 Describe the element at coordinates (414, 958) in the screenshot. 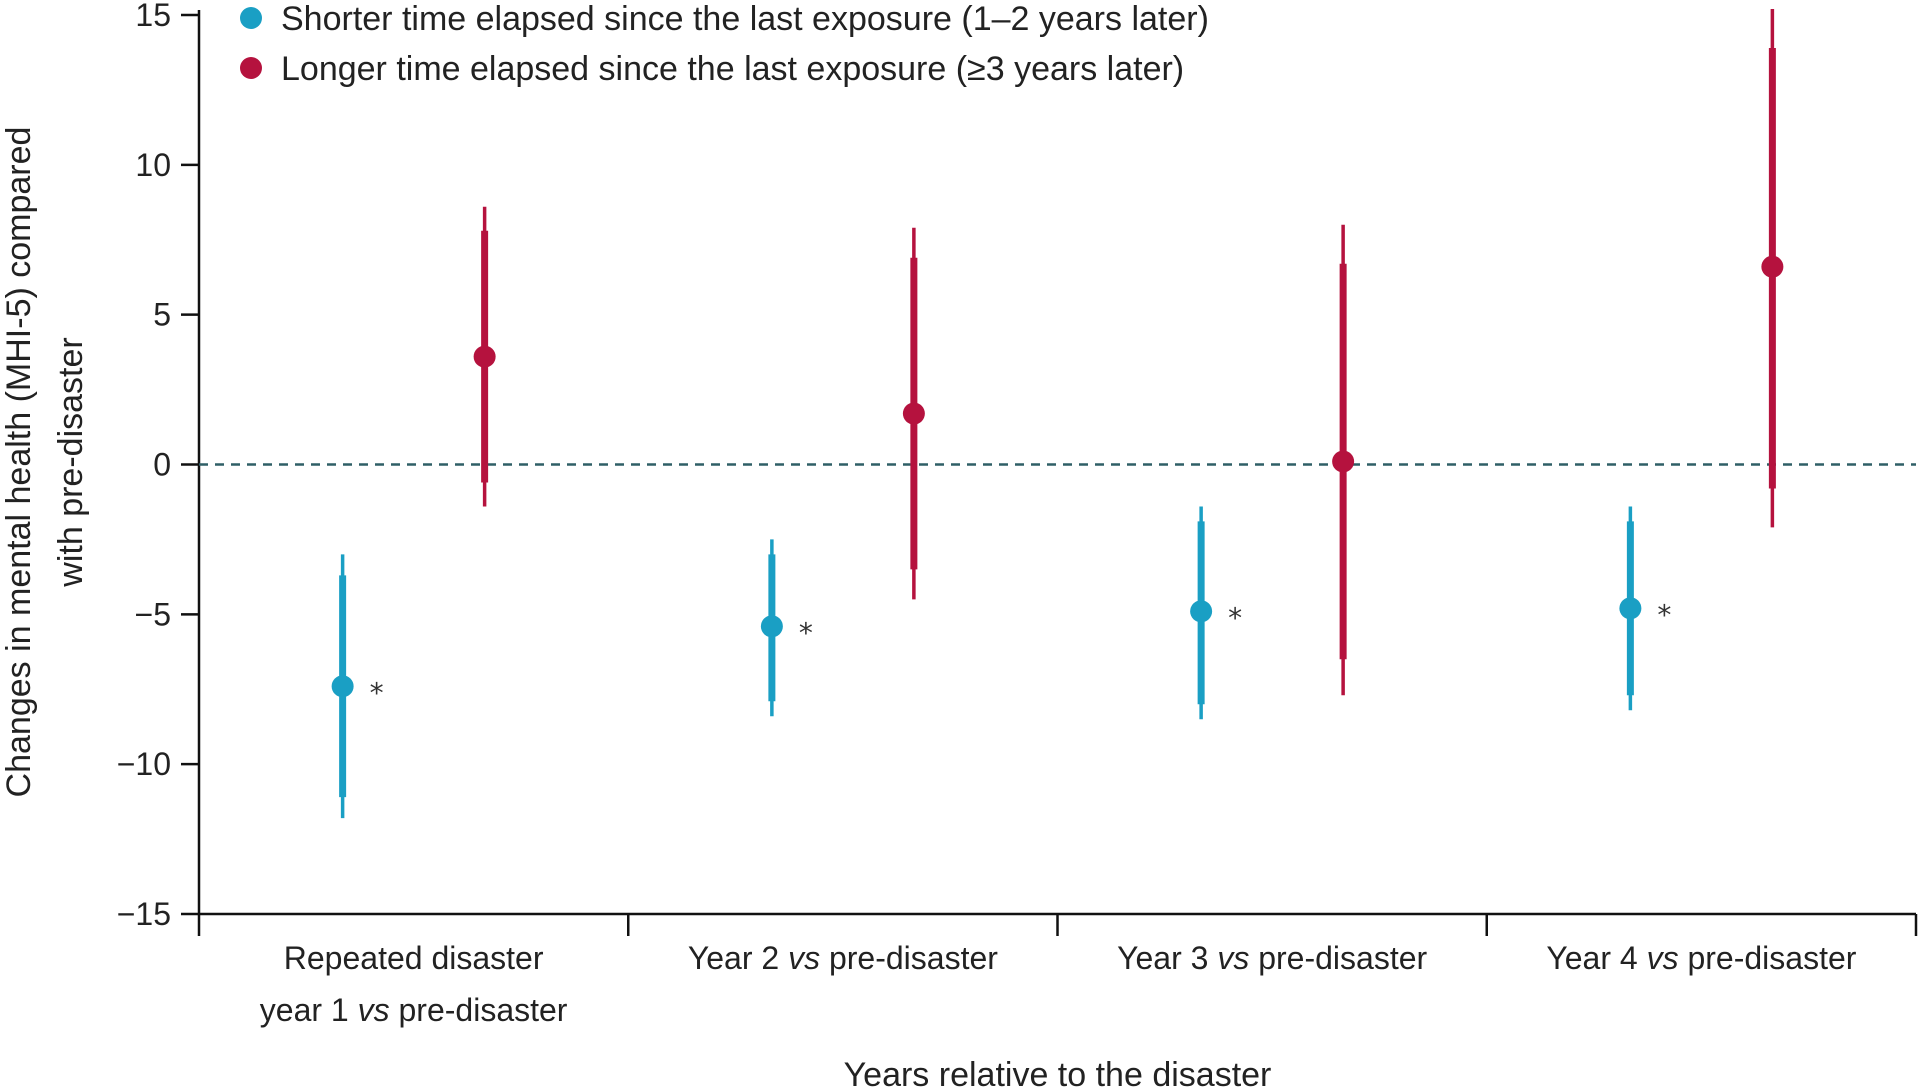

I see `x-category-label: Repeated disaster` at that location.